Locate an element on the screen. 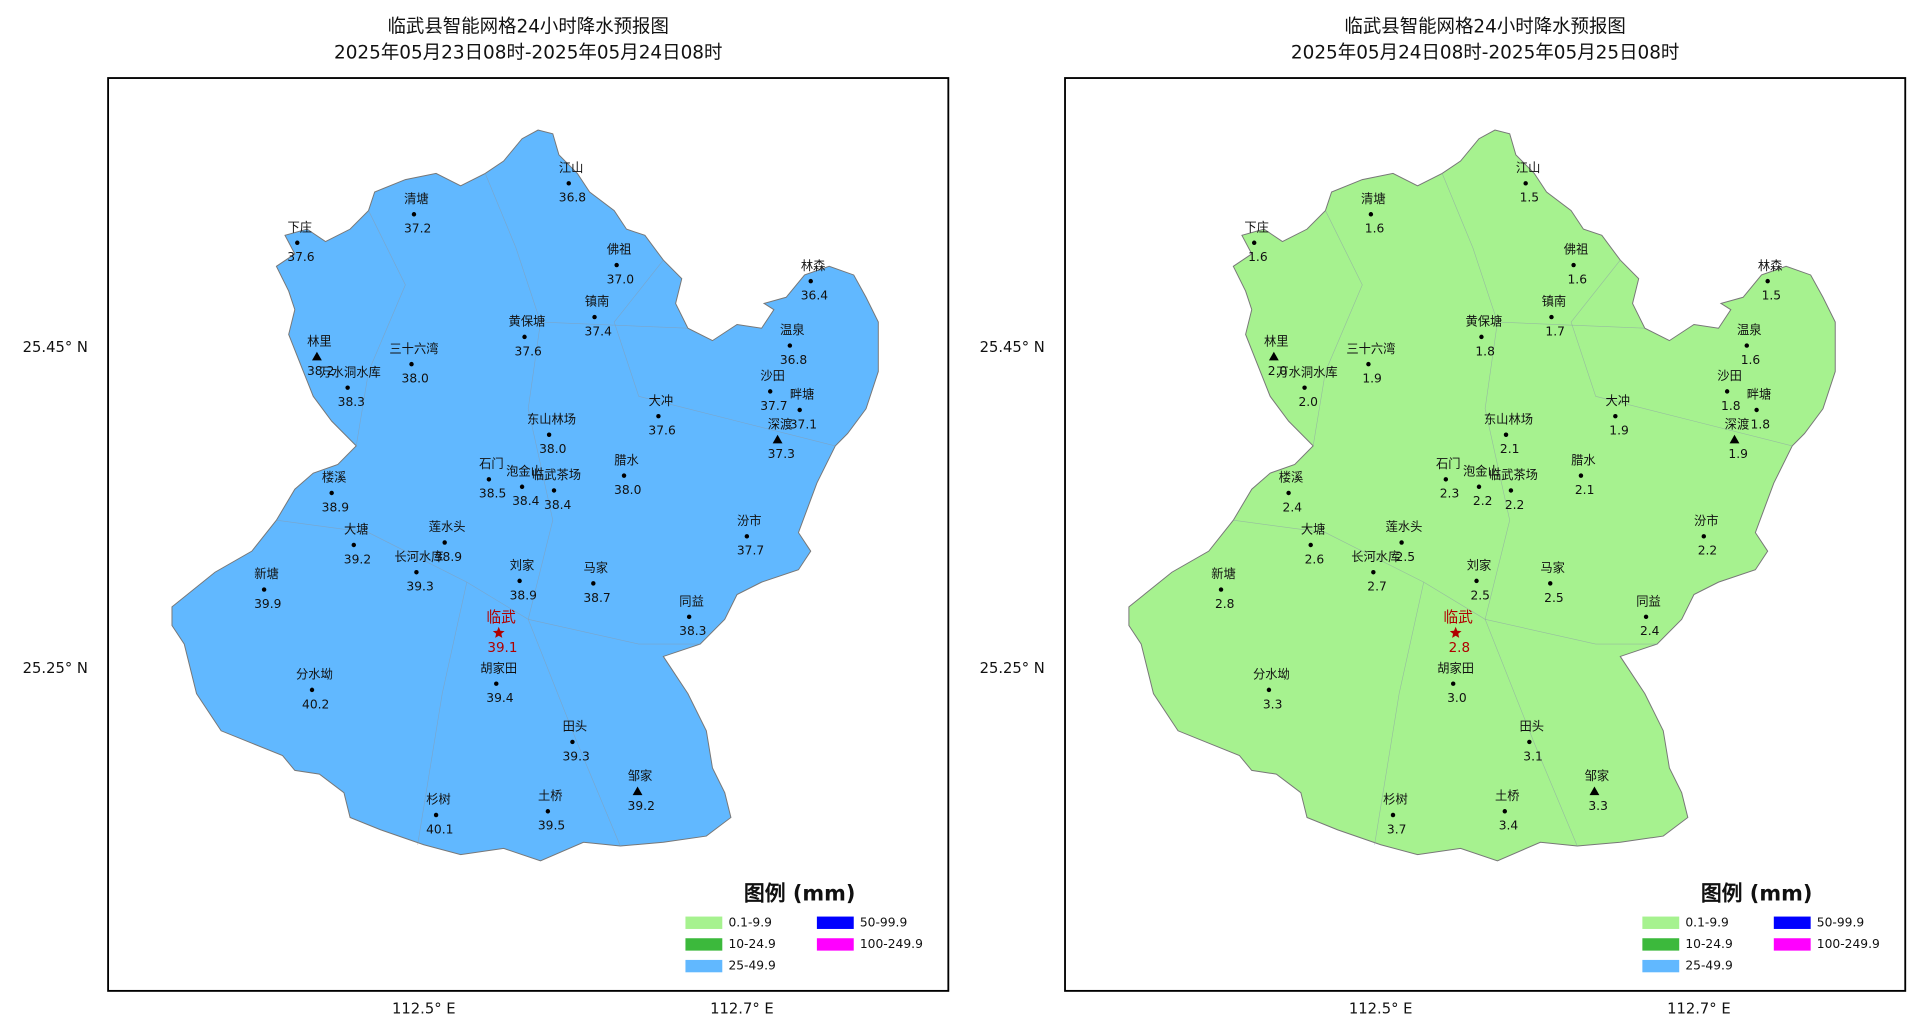 This screenshot has height=1028, width=1920. station-value: 38.4 is located at coordinates (557, 505).